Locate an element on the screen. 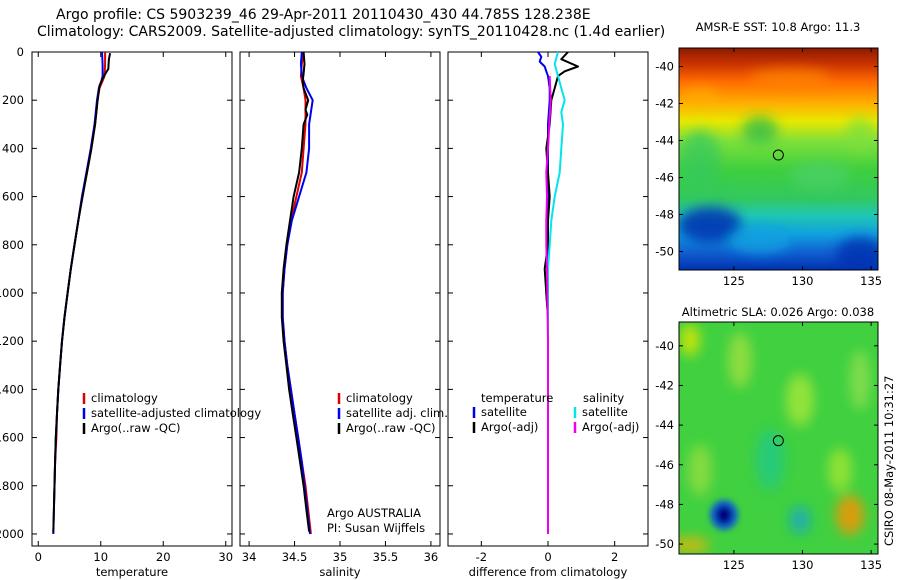 The height and width of the screenshot is (580, 900). x-tick-label: 30 is located at coordinates (225, 557).